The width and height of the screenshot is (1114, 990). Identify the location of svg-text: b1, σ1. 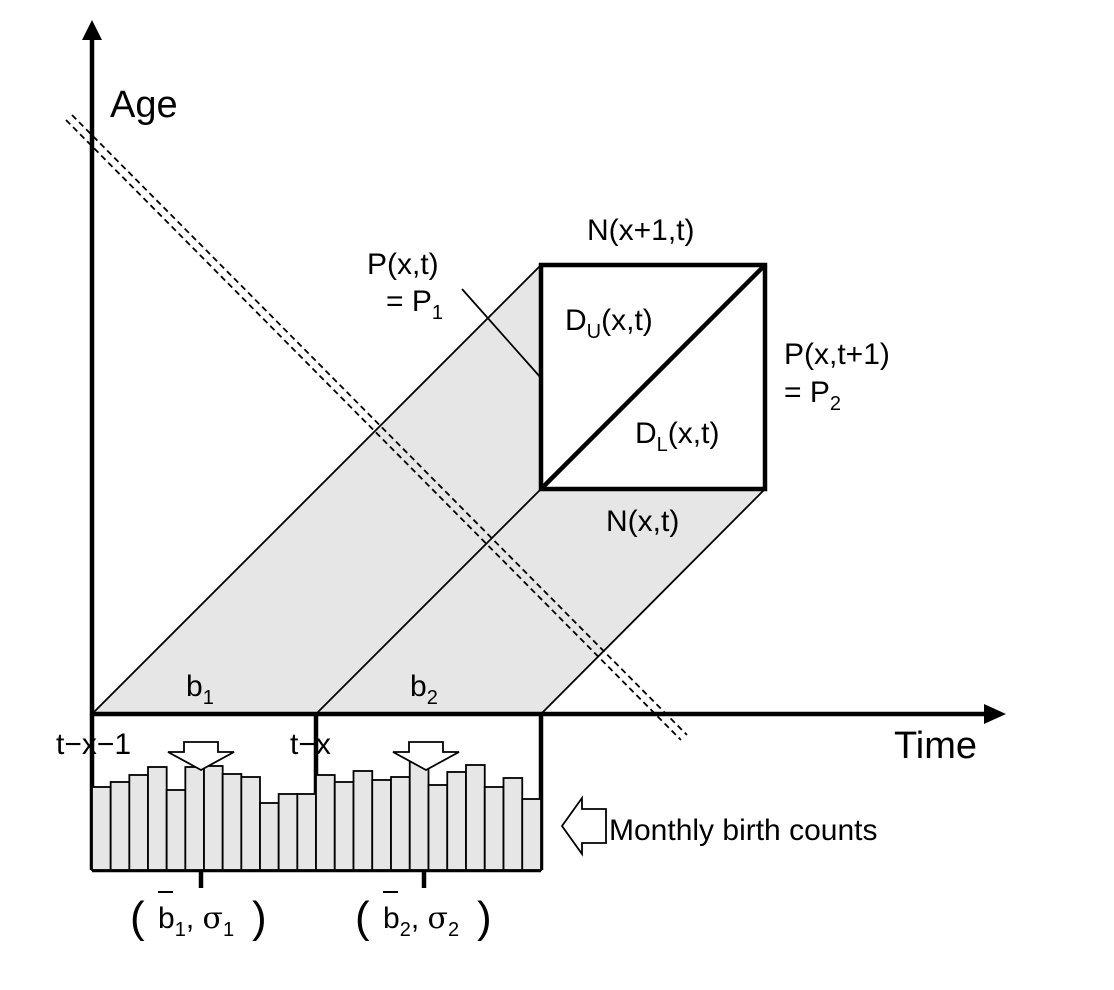
(196, 921).